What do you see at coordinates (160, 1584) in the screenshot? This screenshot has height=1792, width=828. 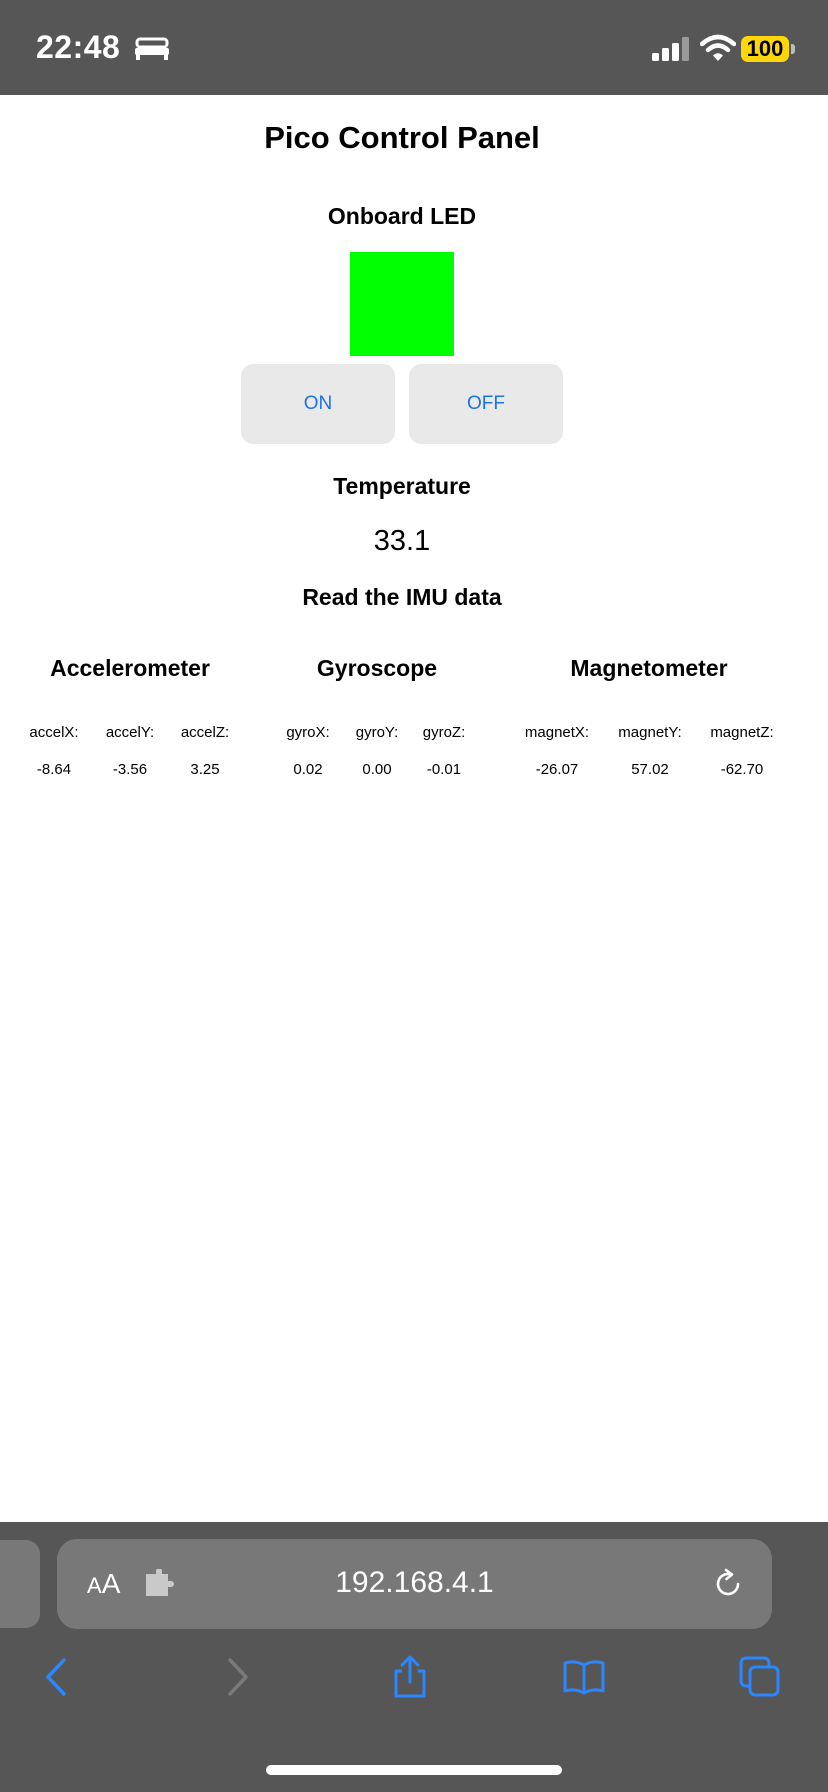 I see `extension-icon` at bounding box center [160, 1584].